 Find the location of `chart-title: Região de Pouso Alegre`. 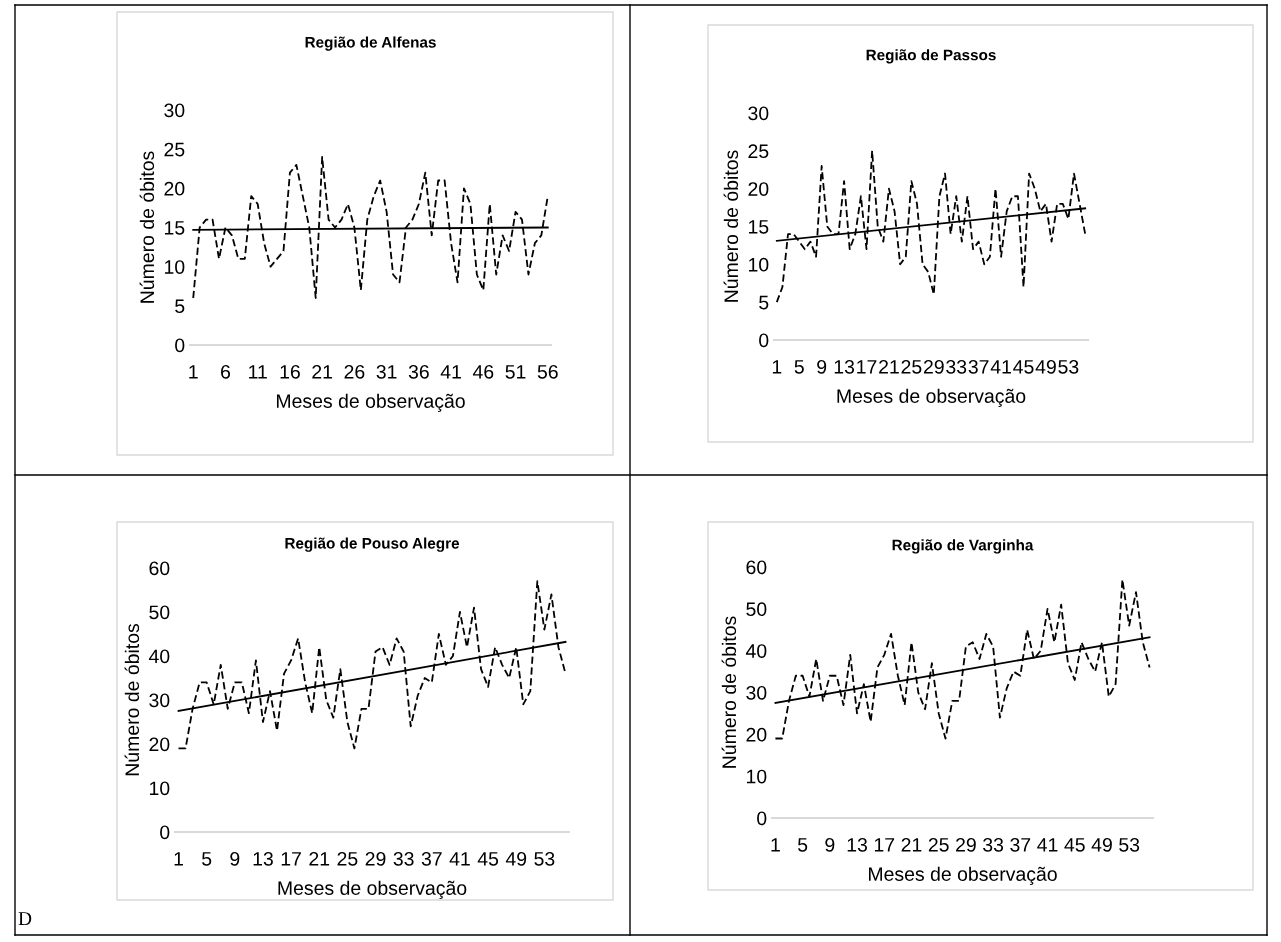

chart-title: Região de Pouso Alegre is located at coordinates (372, 544).